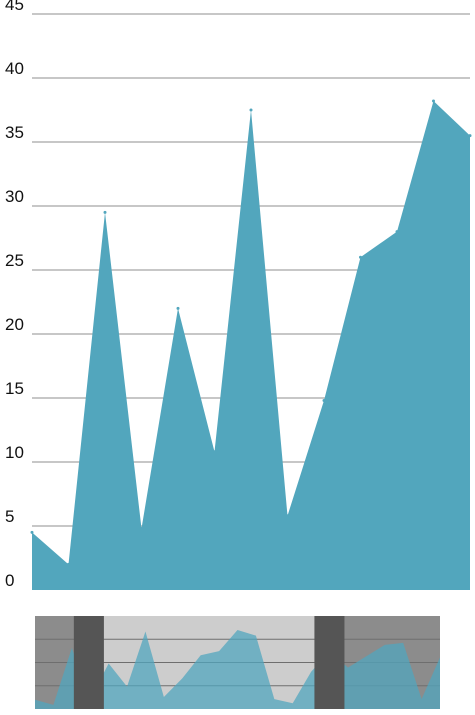 The width and height of the screenshot is (475, 715). I want to click on y-tick-label: 5, so click(9, 516).